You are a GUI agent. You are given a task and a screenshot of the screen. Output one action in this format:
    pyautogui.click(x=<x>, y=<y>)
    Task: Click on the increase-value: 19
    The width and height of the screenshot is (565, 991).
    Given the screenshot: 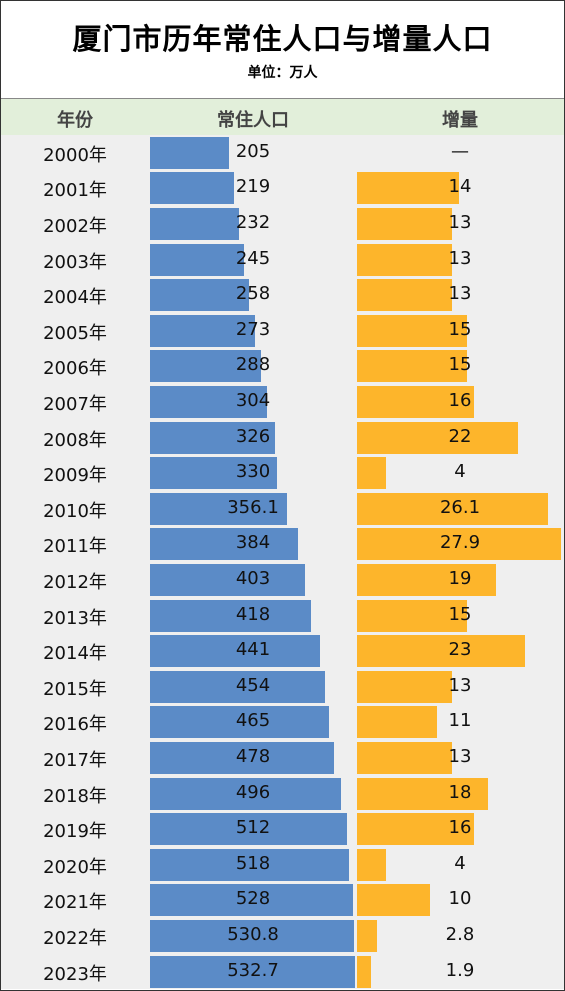 What is the action you would take?
    pyautogui.click(x=460, y=578)
    